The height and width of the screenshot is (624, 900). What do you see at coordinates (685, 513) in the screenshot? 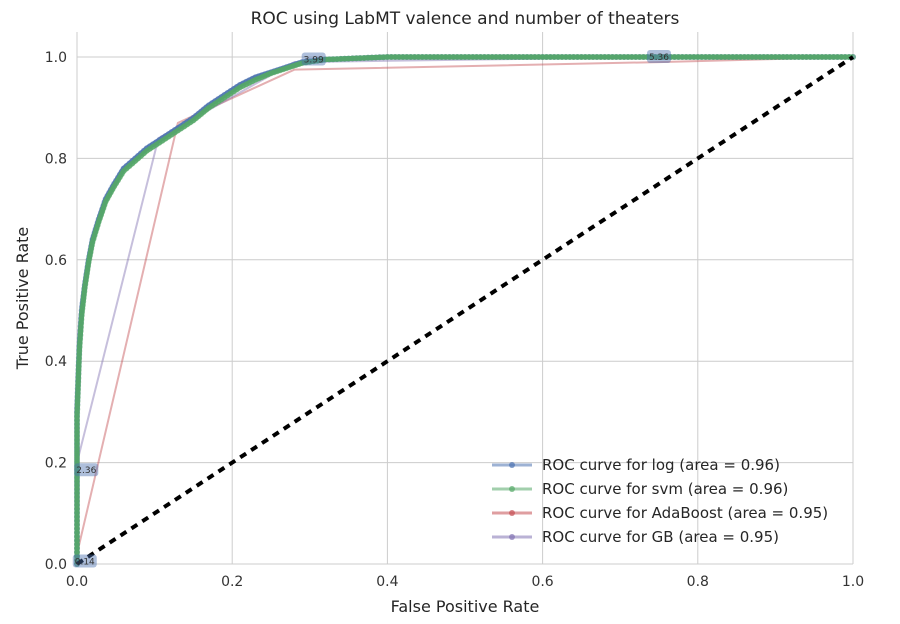
I see `legend-label: ROC curve for AdaBoost (area = 0.95)` at bounding box center [685, 513].